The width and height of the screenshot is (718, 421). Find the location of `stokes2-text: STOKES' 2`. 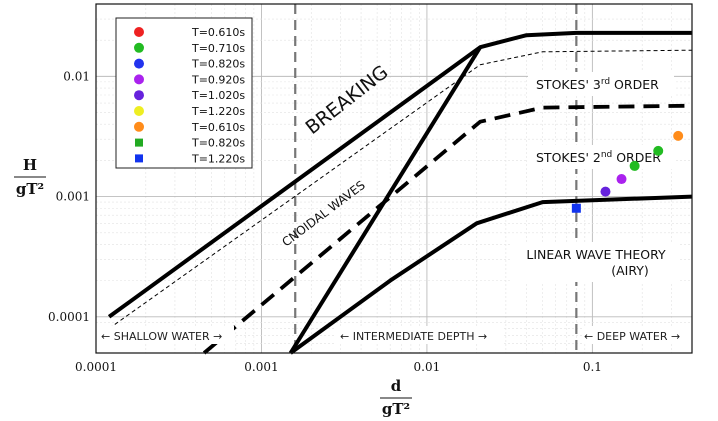

stokes2-text: STOKES' 2 is located at coordinates (568, 157).